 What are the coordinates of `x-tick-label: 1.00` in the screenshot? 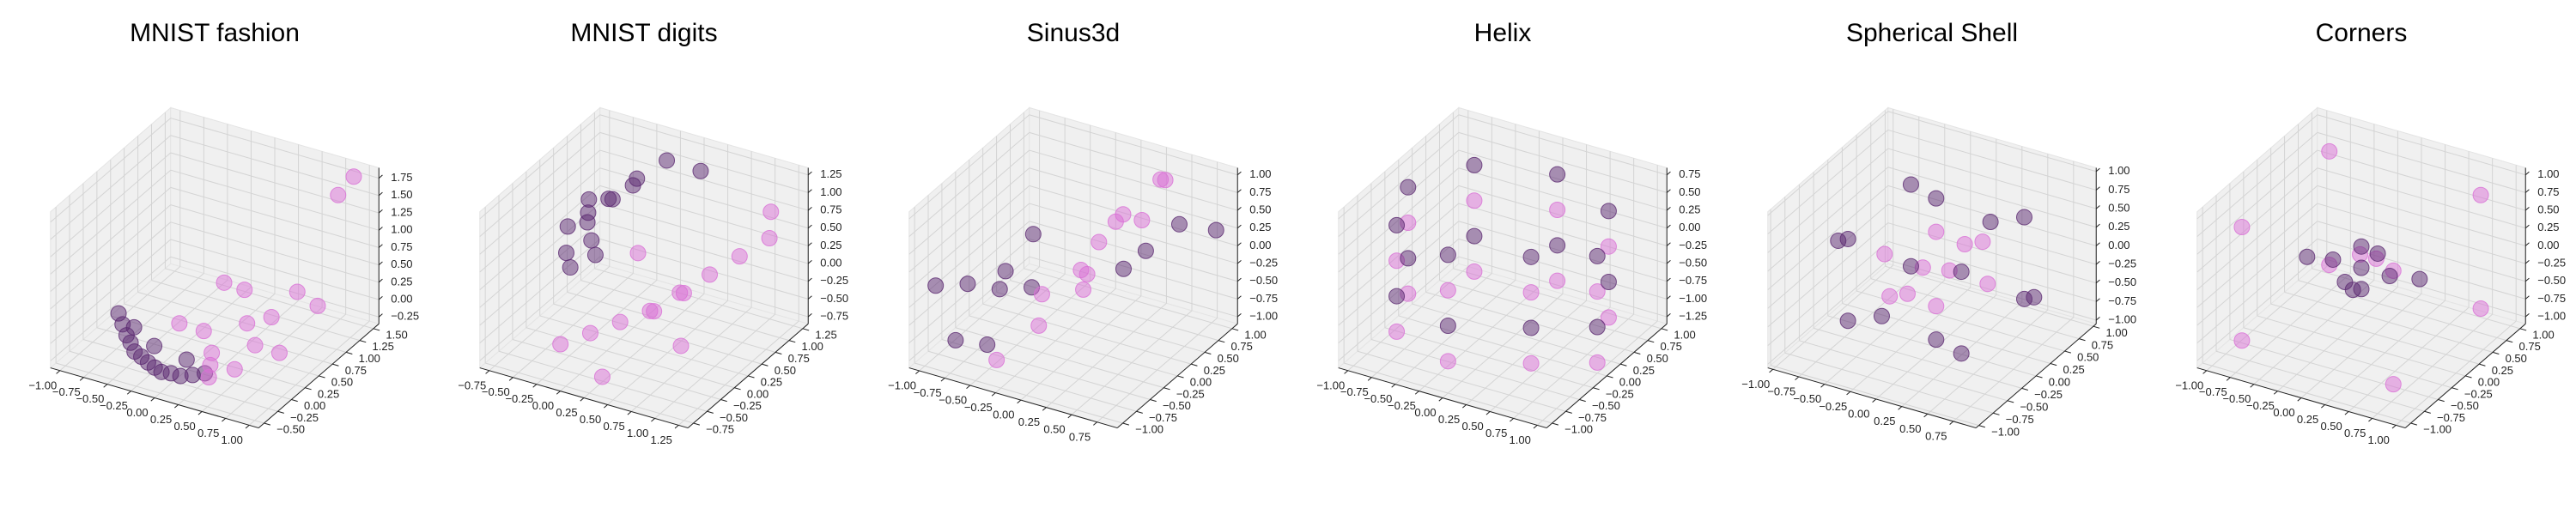 It's located at (1521, 439).